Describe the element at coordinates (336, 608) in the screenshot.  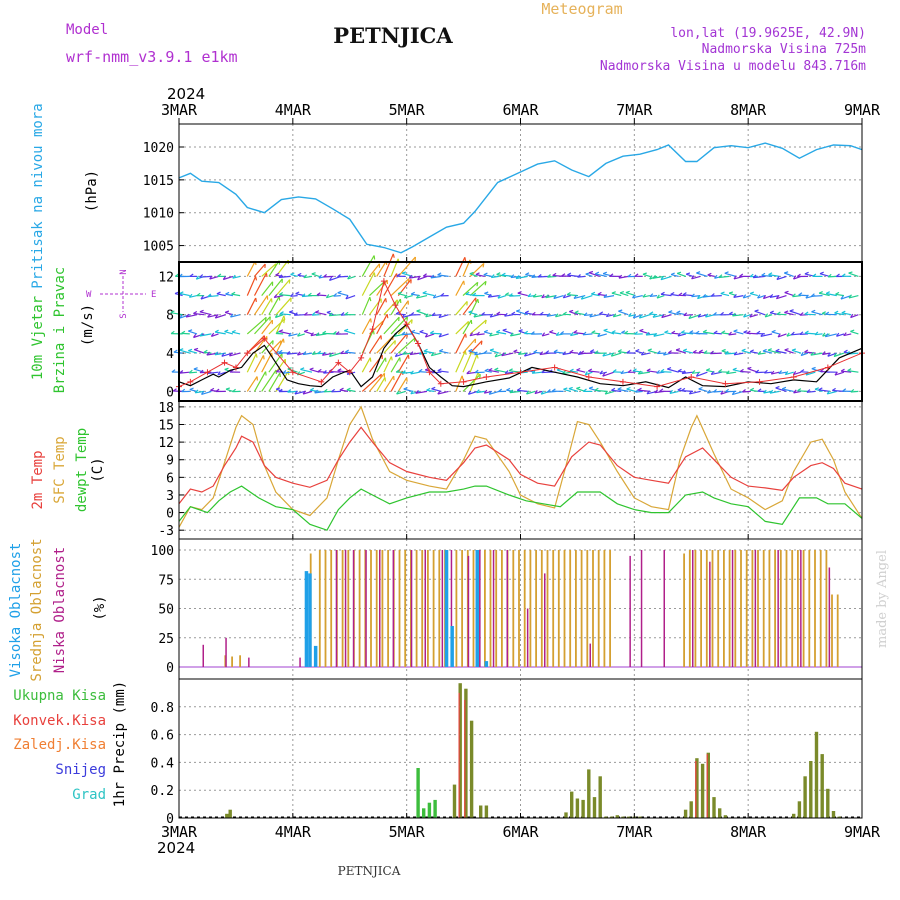
I see `cloud-low-bar` at that location.